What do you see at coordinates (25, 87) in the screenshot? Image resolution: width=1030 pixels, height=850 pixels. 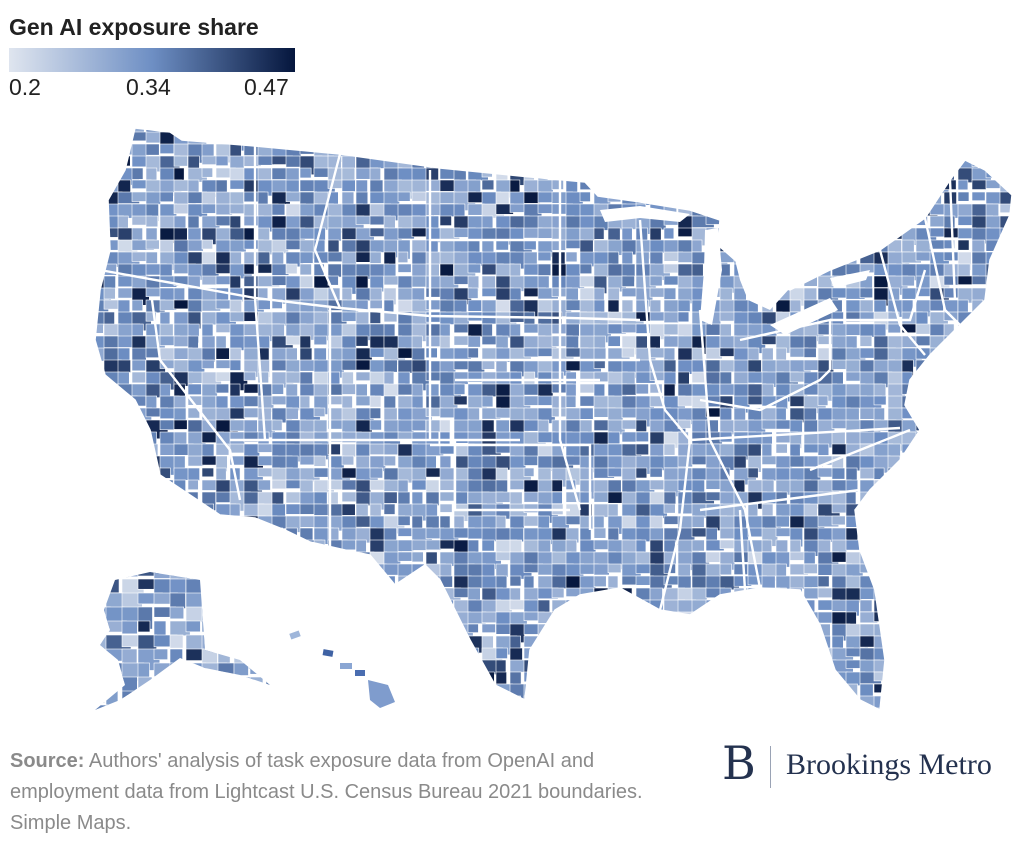 I see `legend-tick-min: 0.2` at bounding box center [25, 87].